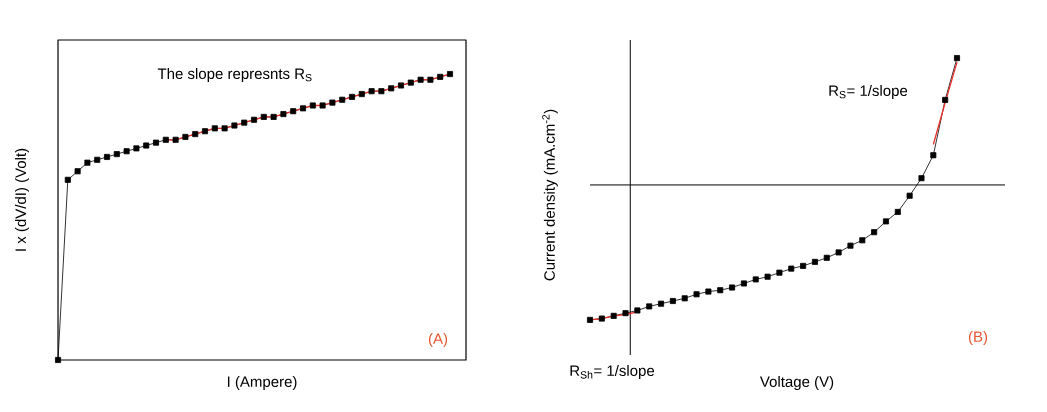 Image resolution: width=1047 pixels, height=412 pixels. Describe the element at coordinates (612, 372) in the screenshot. I see `text: R$_{Sh}$= 1/slope` at that location.